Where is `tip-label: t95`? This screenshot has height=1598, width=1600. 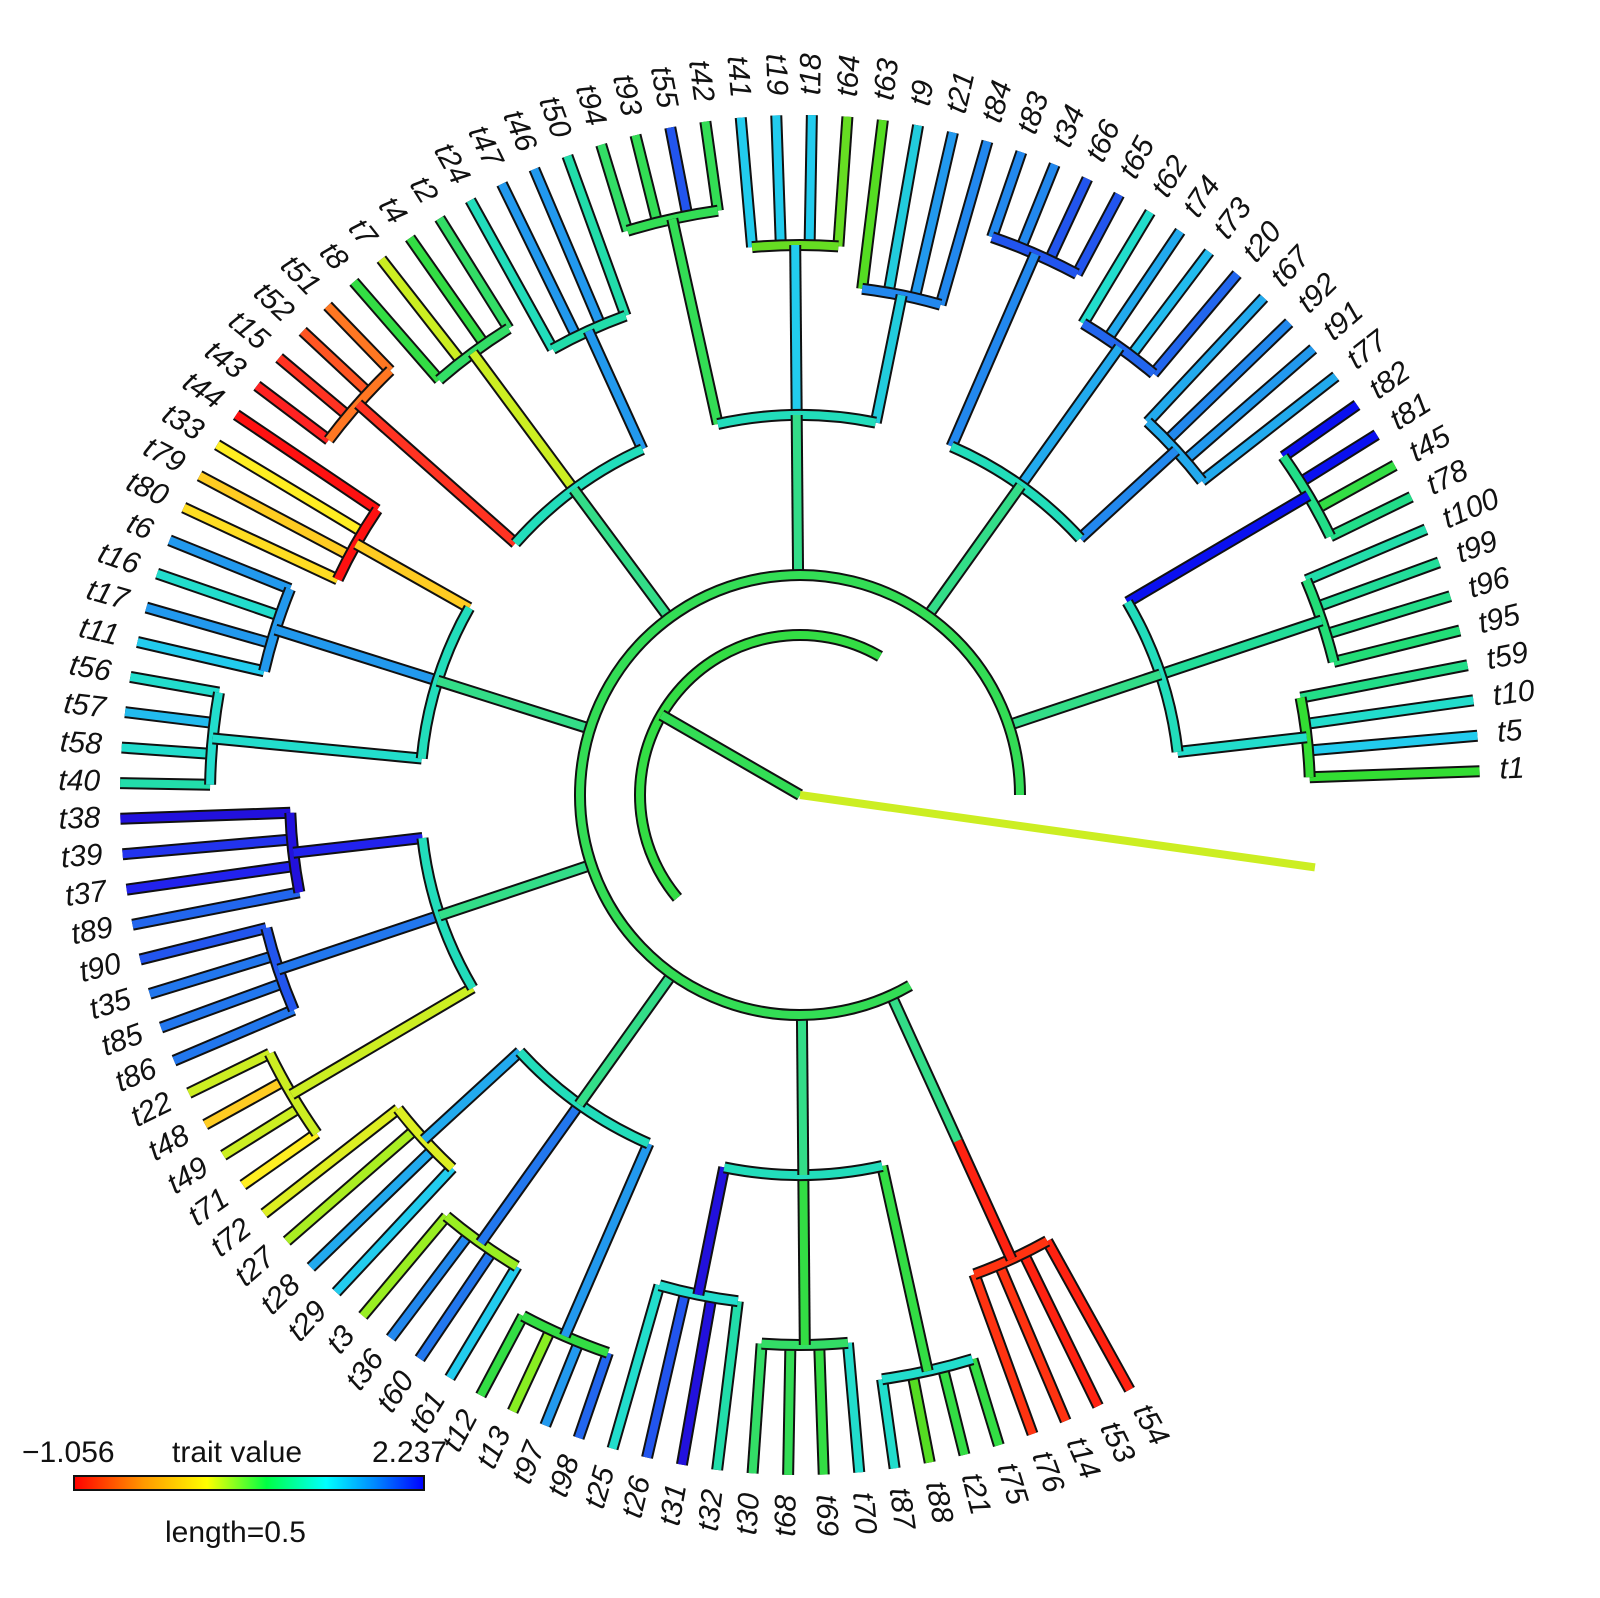
tip-label: t95 is located at coordinates (1499, 619).